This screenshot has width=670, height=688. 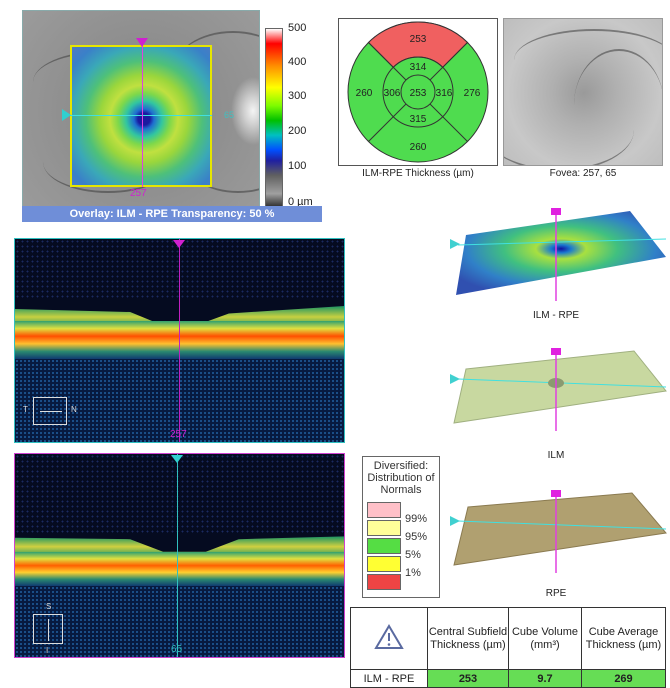 What do you see at coordinates (297, 166) in the screenshot?
I see `colorbar-label: 100` at bounding box center [297, 166].